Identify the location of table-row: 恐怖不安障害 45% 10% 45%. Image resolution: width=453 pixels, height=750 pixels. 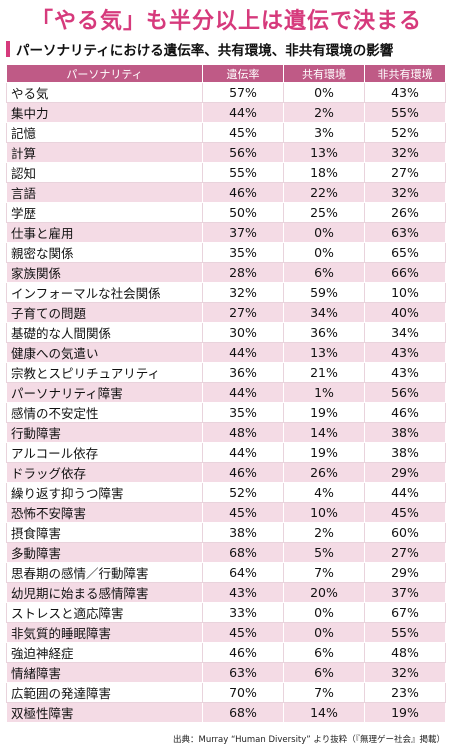
(226, 512).